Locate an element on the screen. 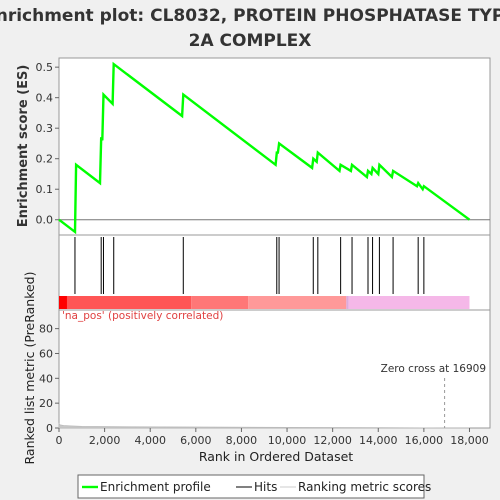 This screenshot has width=500, height=500. x-tick-label: 18,000 is located at coordinates (469, 440).